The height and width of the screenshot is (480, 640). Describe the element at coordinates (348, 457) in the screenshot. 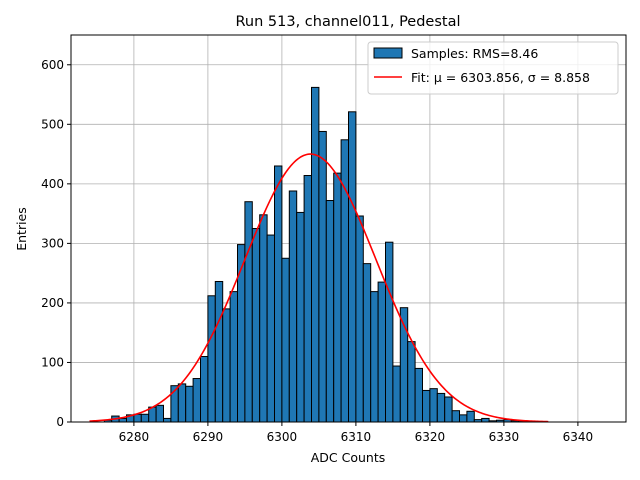

I see `x-axis-label: ADC Counts` at that location.